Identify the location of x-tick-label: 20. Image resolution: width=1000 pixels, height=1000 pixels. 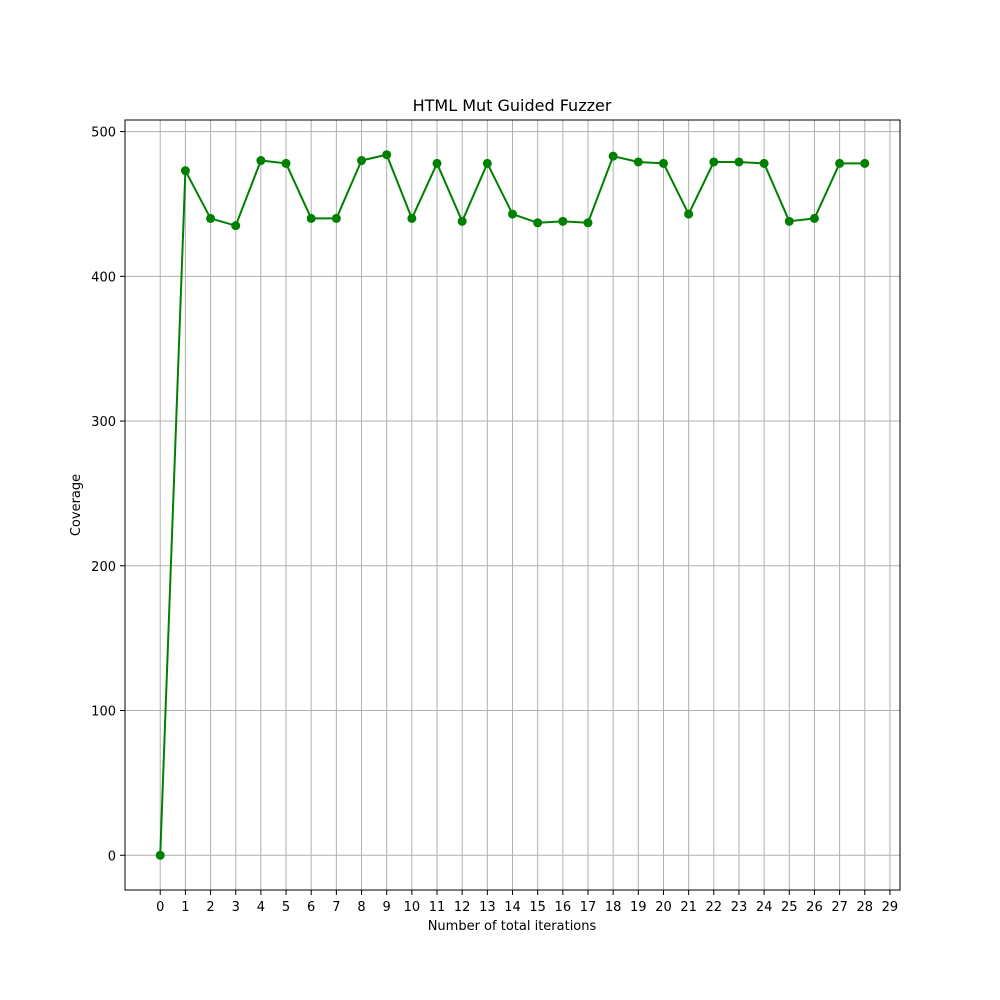
(663, 907).